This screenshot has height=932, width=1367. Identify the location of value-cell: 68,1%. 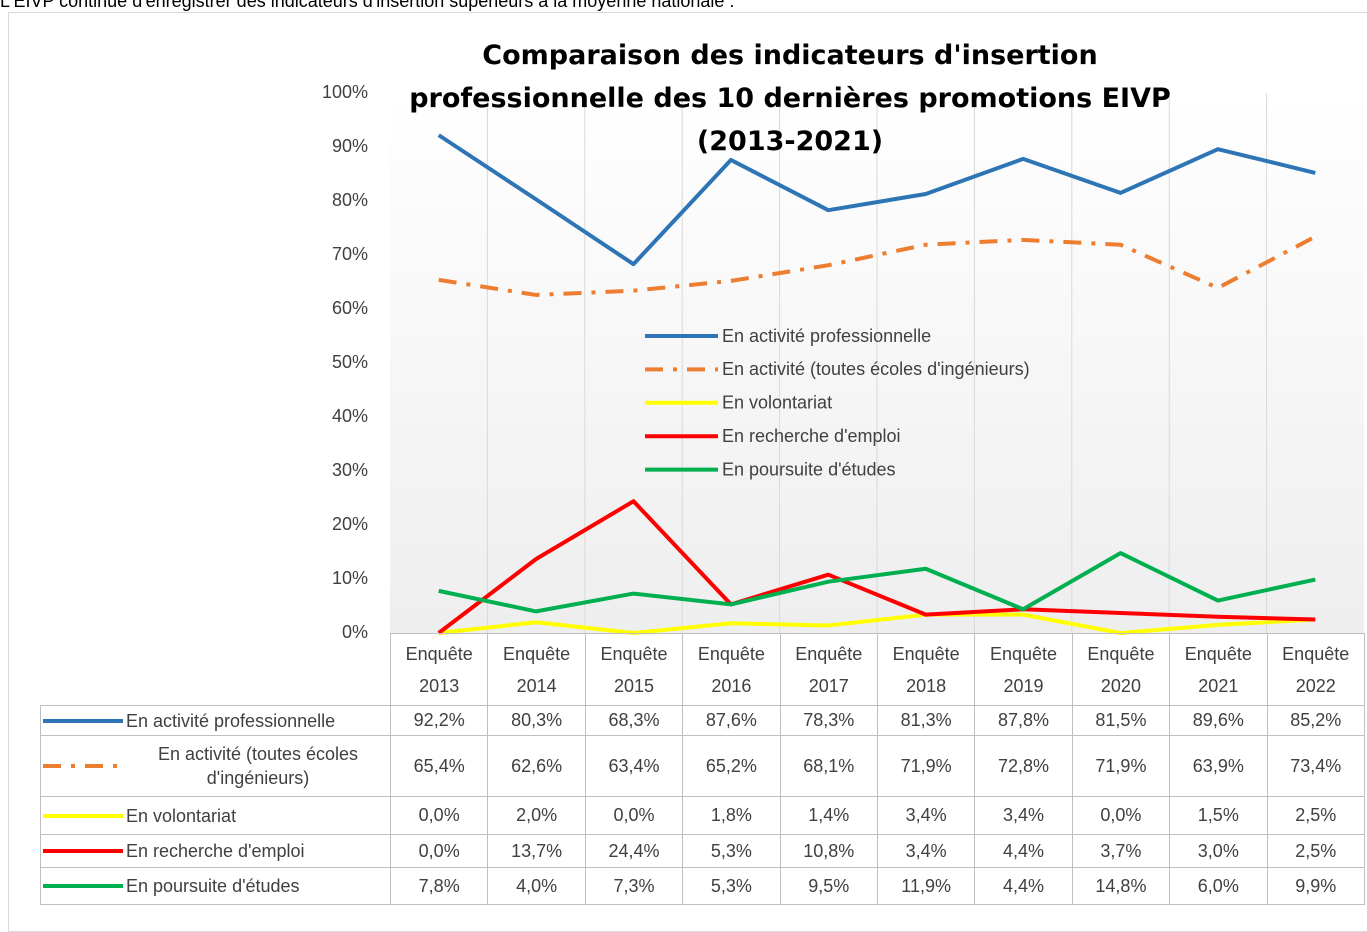
(828, 766).